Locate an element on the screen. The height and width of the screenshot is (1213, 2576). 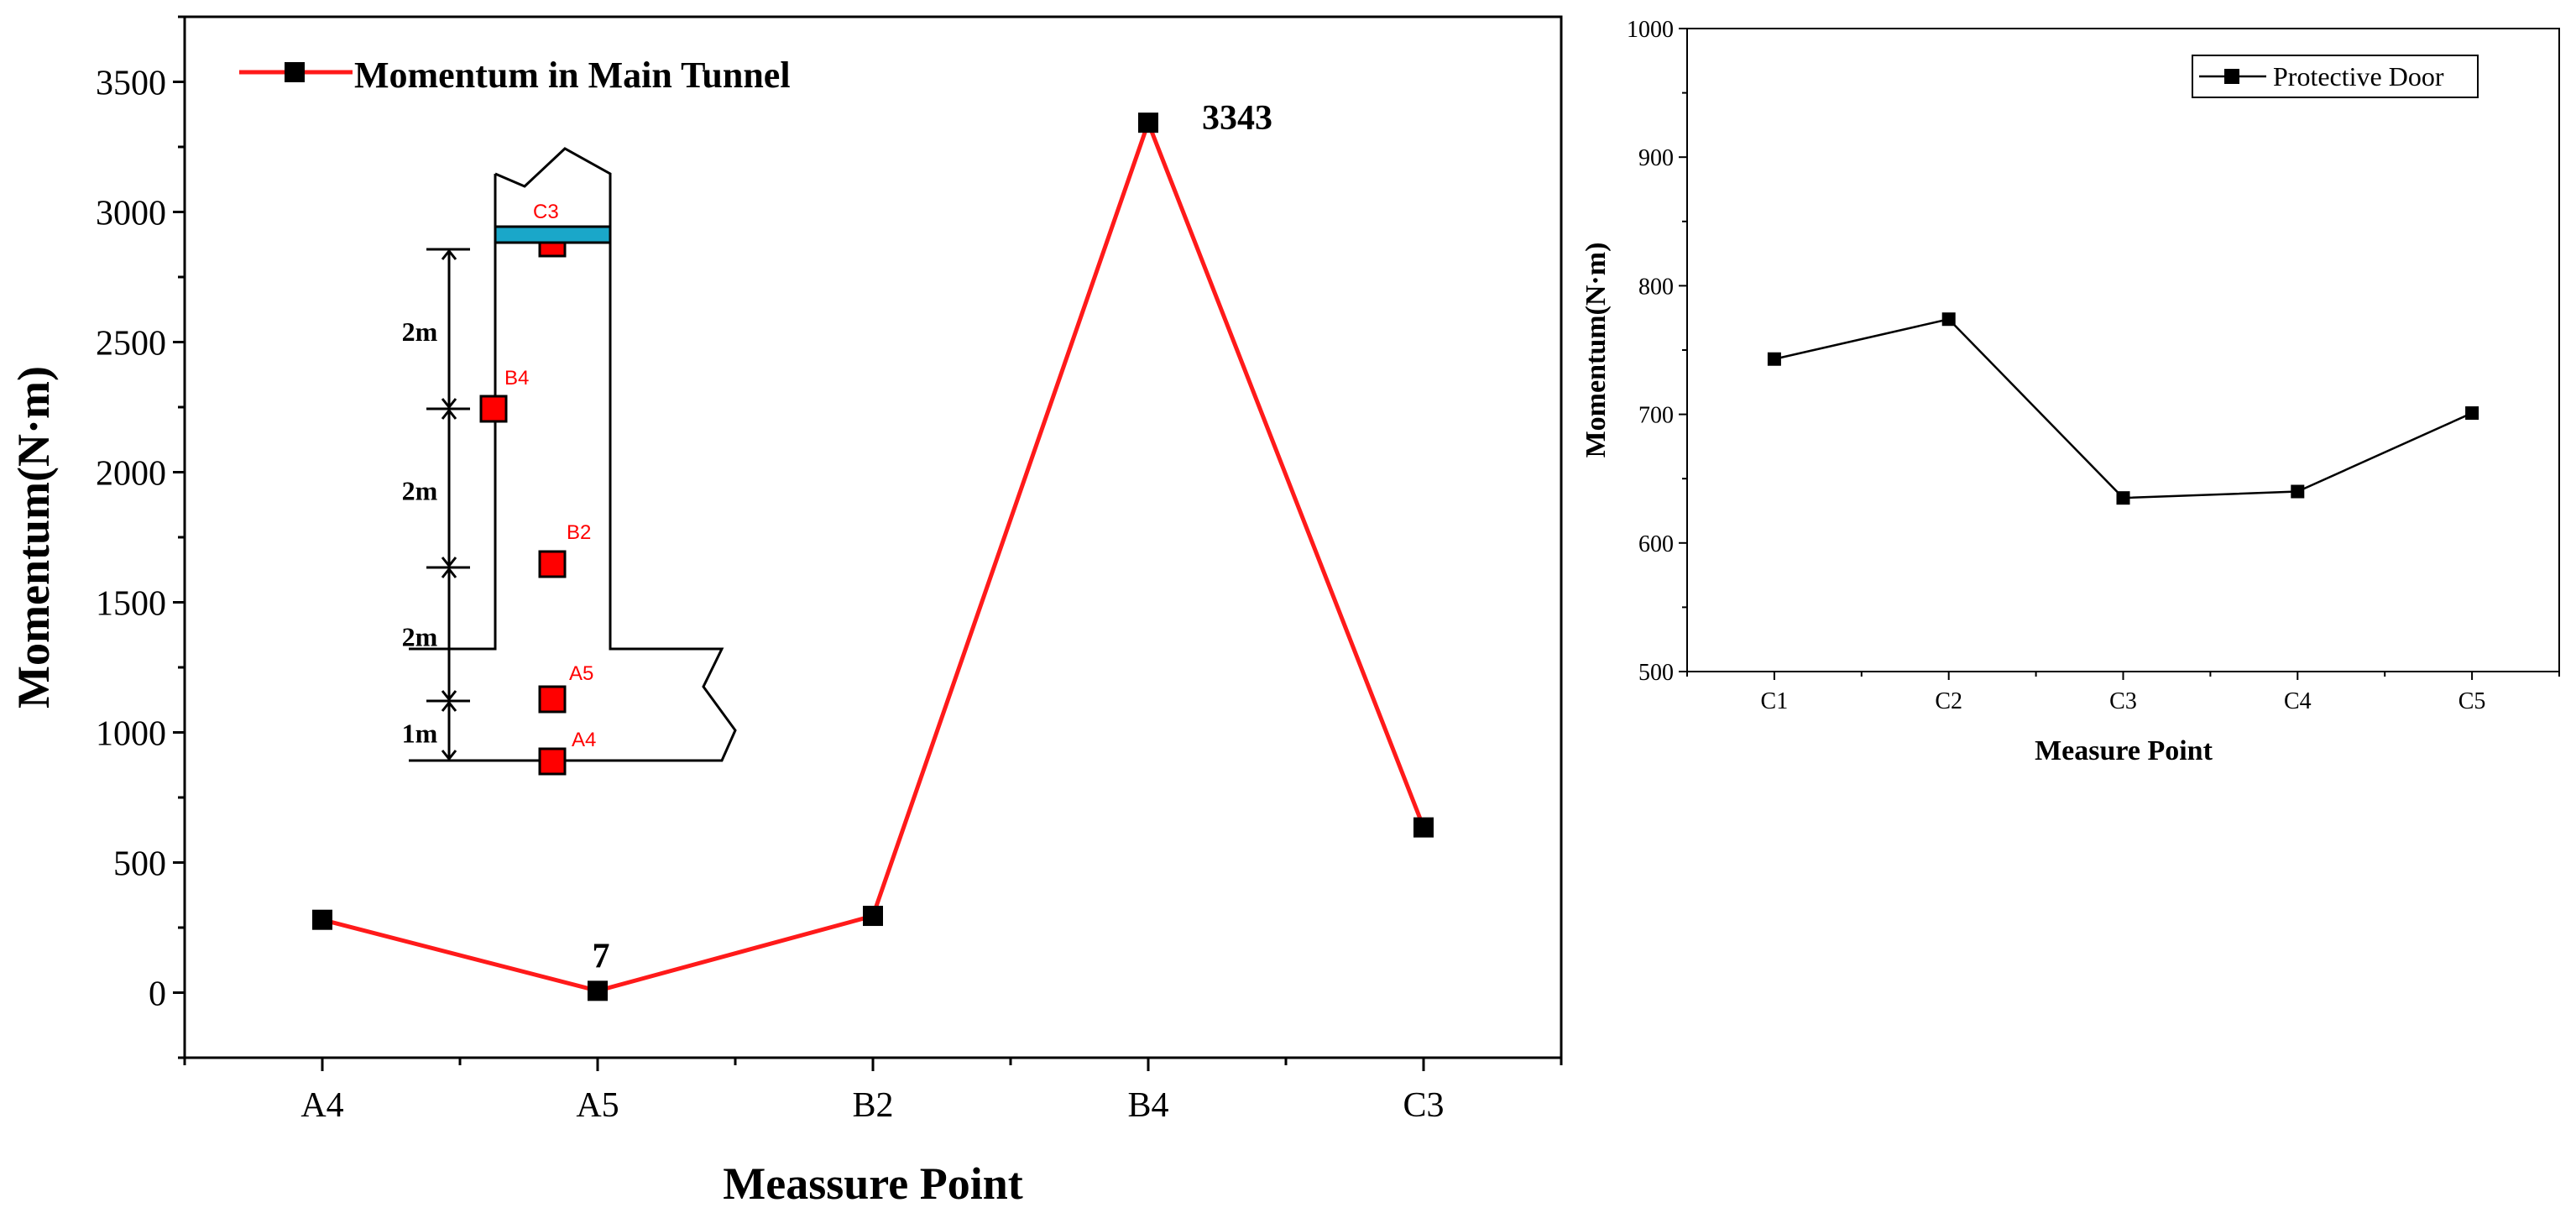
y-tick-label: 0 is located at coordinates (157, 994).